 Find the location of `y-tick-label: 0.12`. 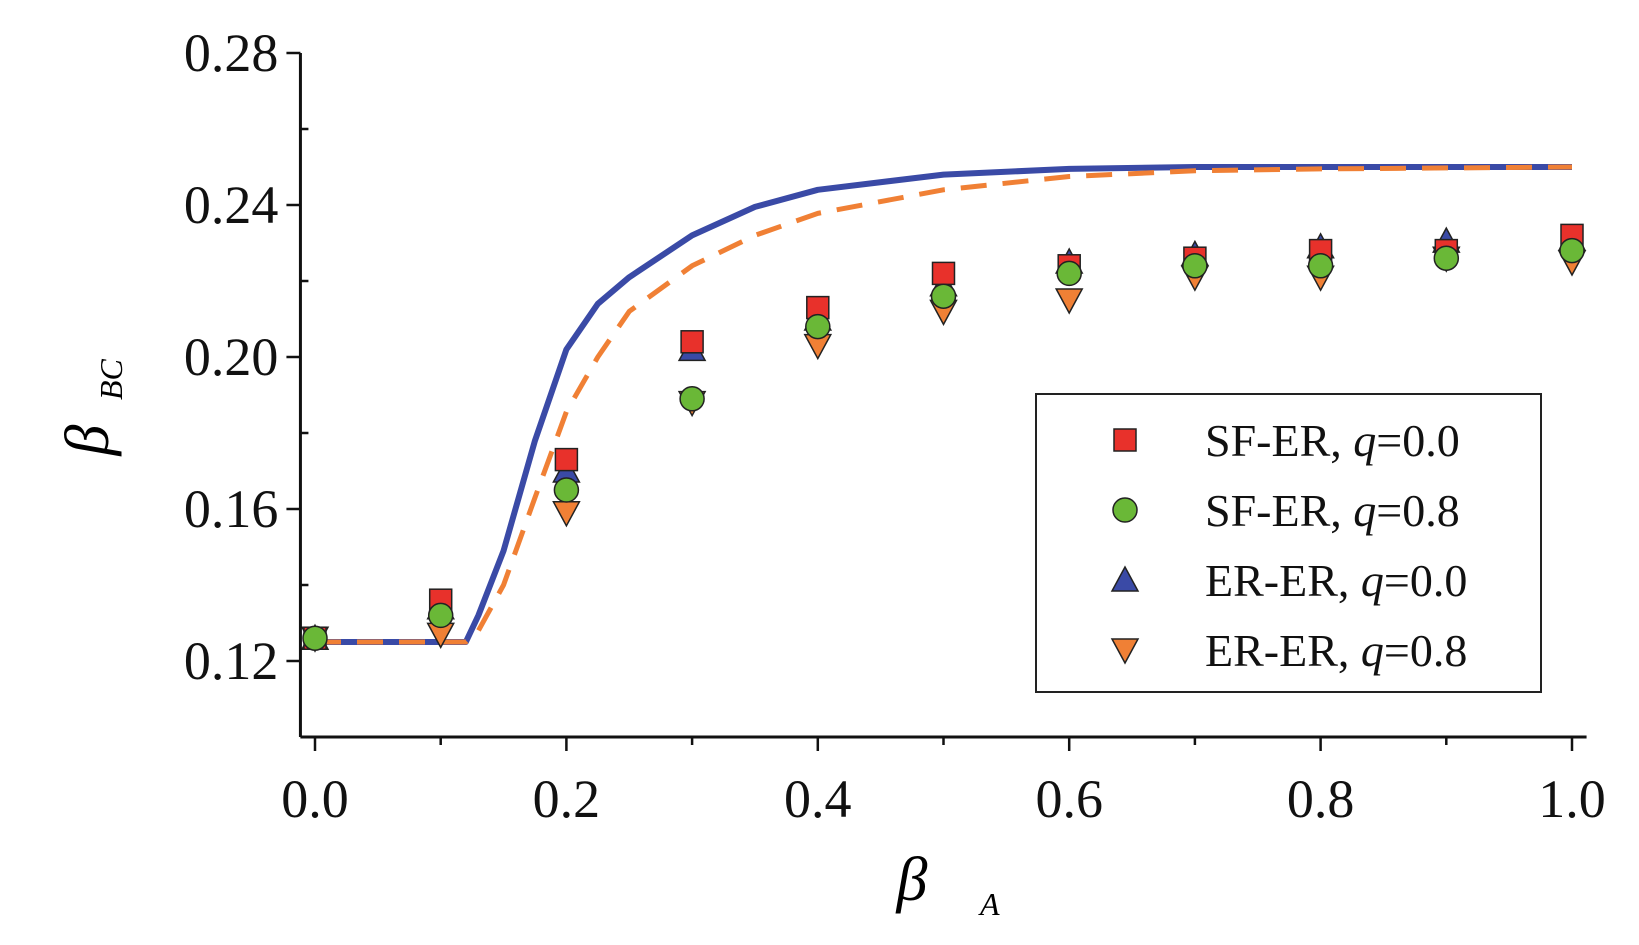

y-tick-label: 0.12 is located at coordinates (231, 661).